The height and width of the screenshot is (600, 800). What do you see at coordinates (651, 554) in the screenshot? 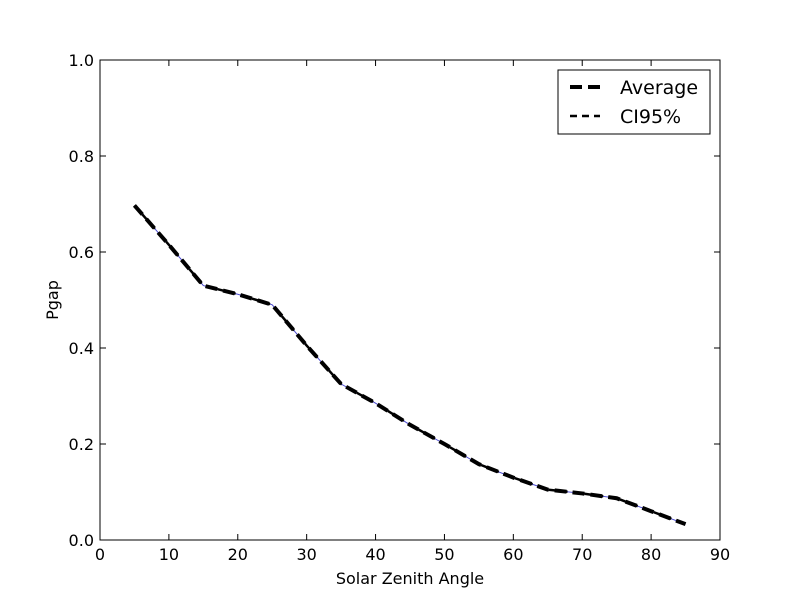
I see `x-tick-label: 80` at bounding box center [651, 554].